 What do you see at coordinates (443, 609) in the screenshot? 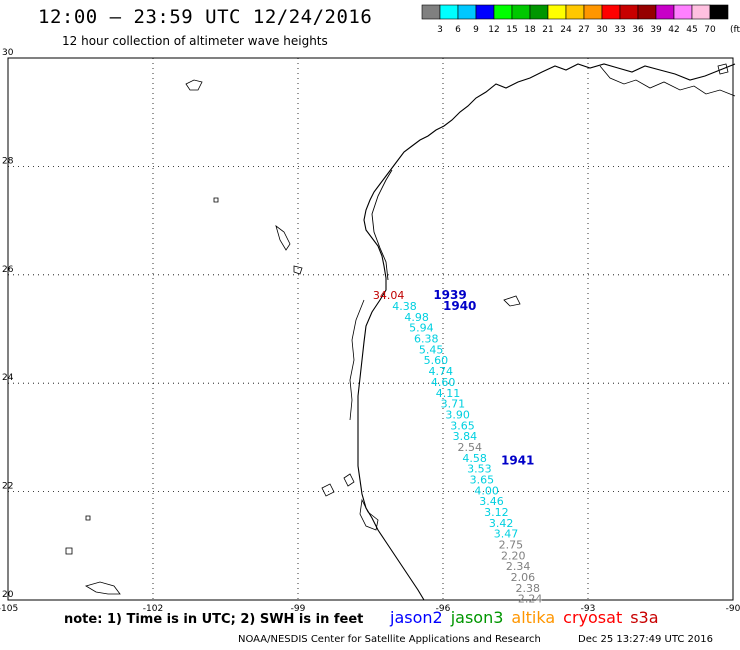
I see `longitude-tick-label: -96` at bounding box center [443, 609].